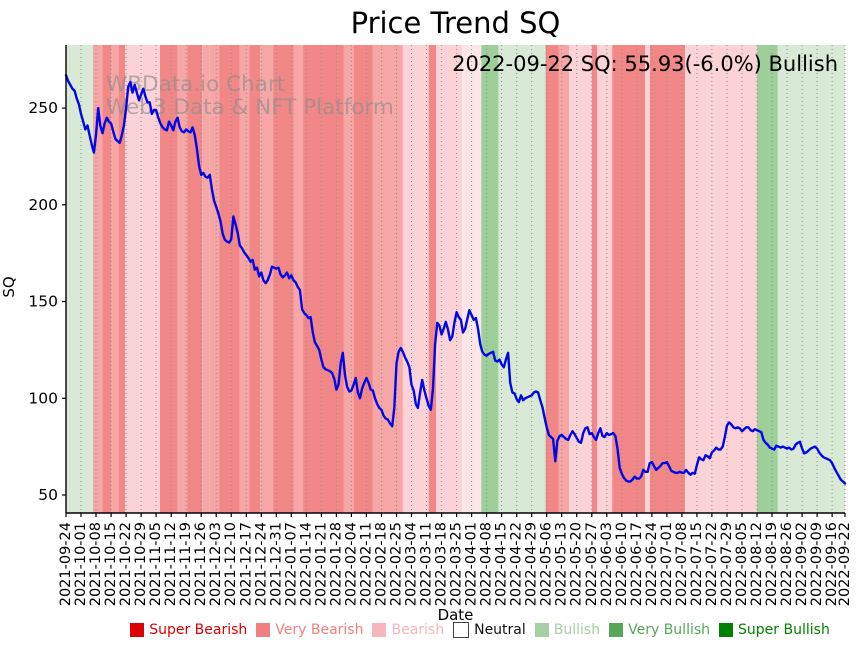  Describe the element at coordinates (832, 564) in the screenshot. I see `x-tick-label: 2022-09-16` at that location.